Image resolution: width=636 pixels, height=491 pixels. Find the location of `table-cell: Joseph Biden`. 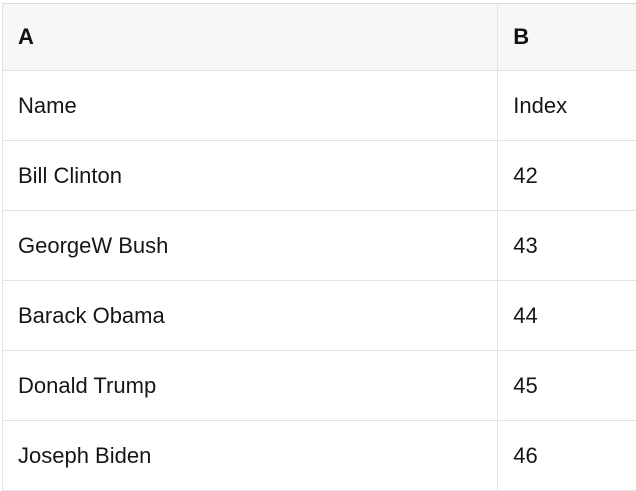

table-cell: Joseph Biden is located at coordinates (250, 456).